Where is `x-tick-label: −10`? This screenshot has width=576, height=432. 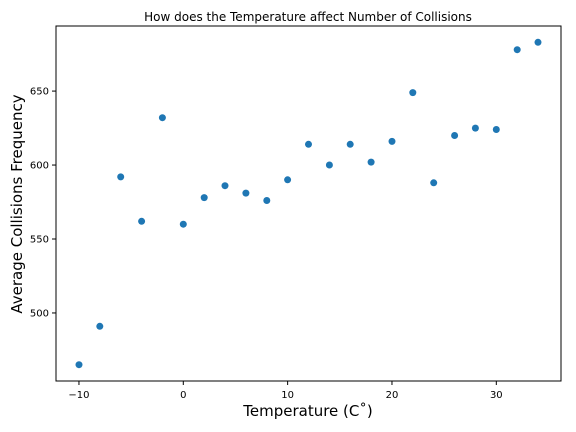
x-tick-label: −10 is located at coordinates (78, 395).